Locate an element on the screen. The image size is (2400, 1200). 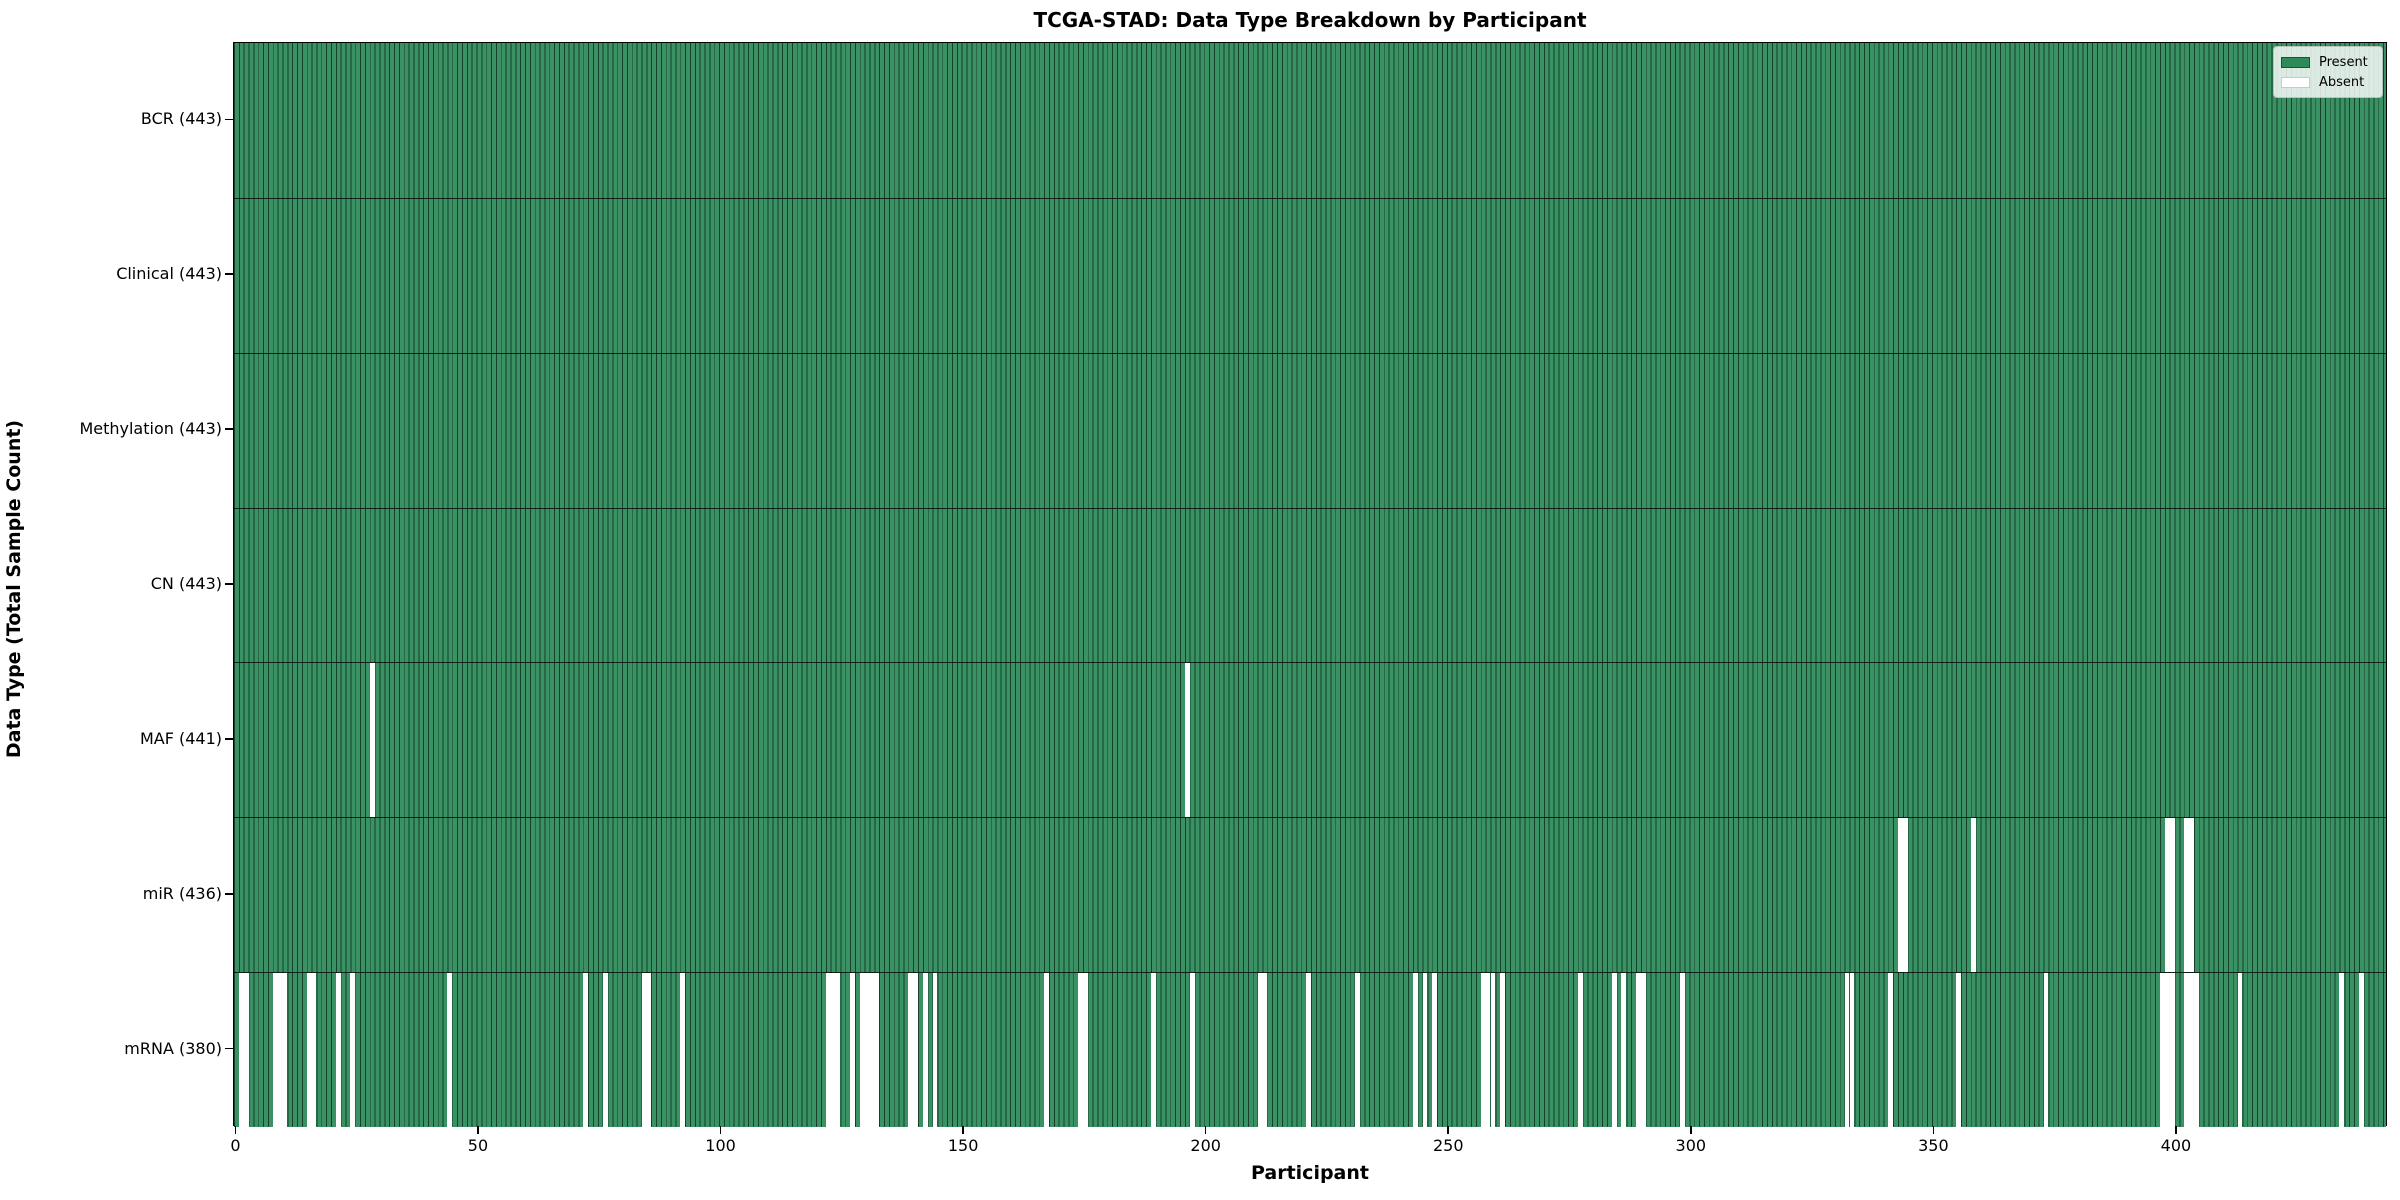
y-tick-label-maf: MAF (441) is located at coordinates (180, 738).